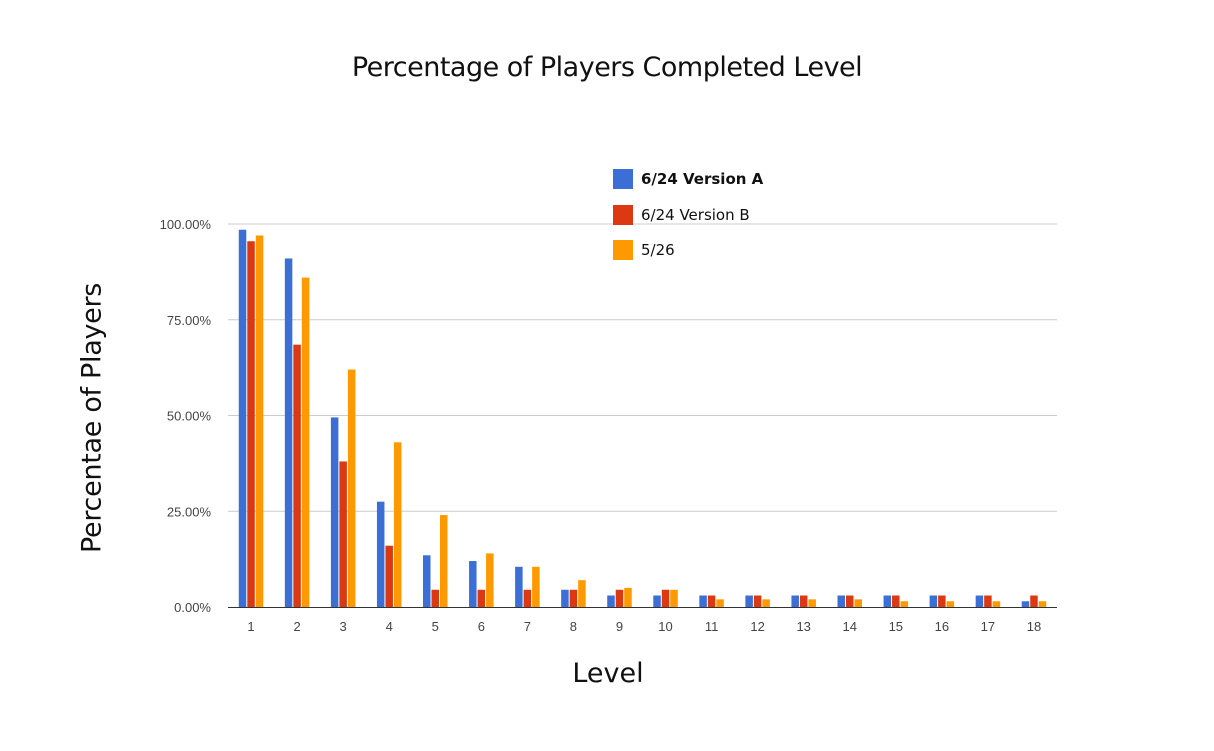  What do you see at coordinates (619, 626) in the screenshot?
I see `x-tick-label: 9` at bounding box center [619, 626].